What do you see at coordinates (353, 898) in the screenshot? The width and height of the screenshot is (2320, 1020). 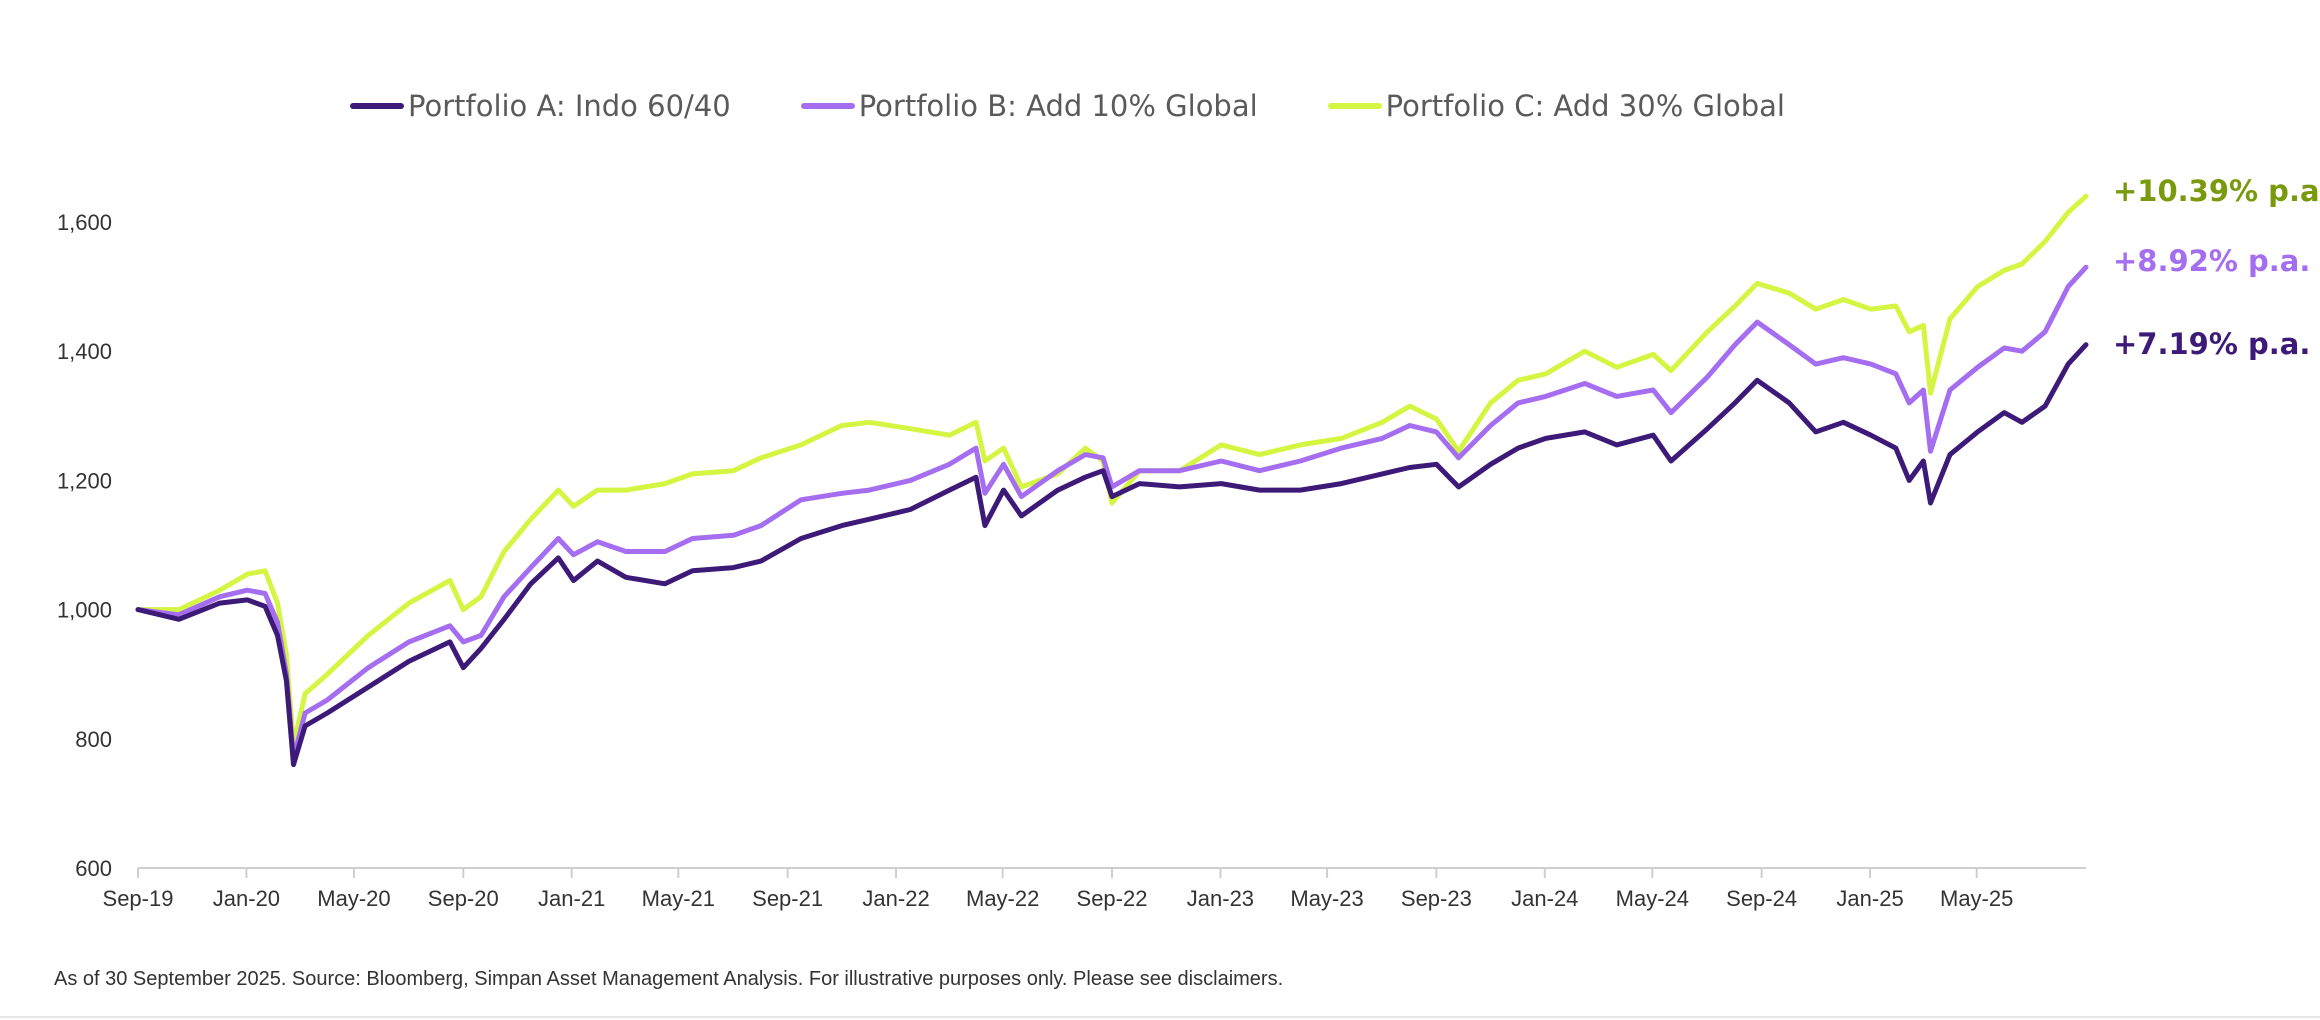 I see `x-tick-label-may-20: May-20` at bounding box center [353, 898].